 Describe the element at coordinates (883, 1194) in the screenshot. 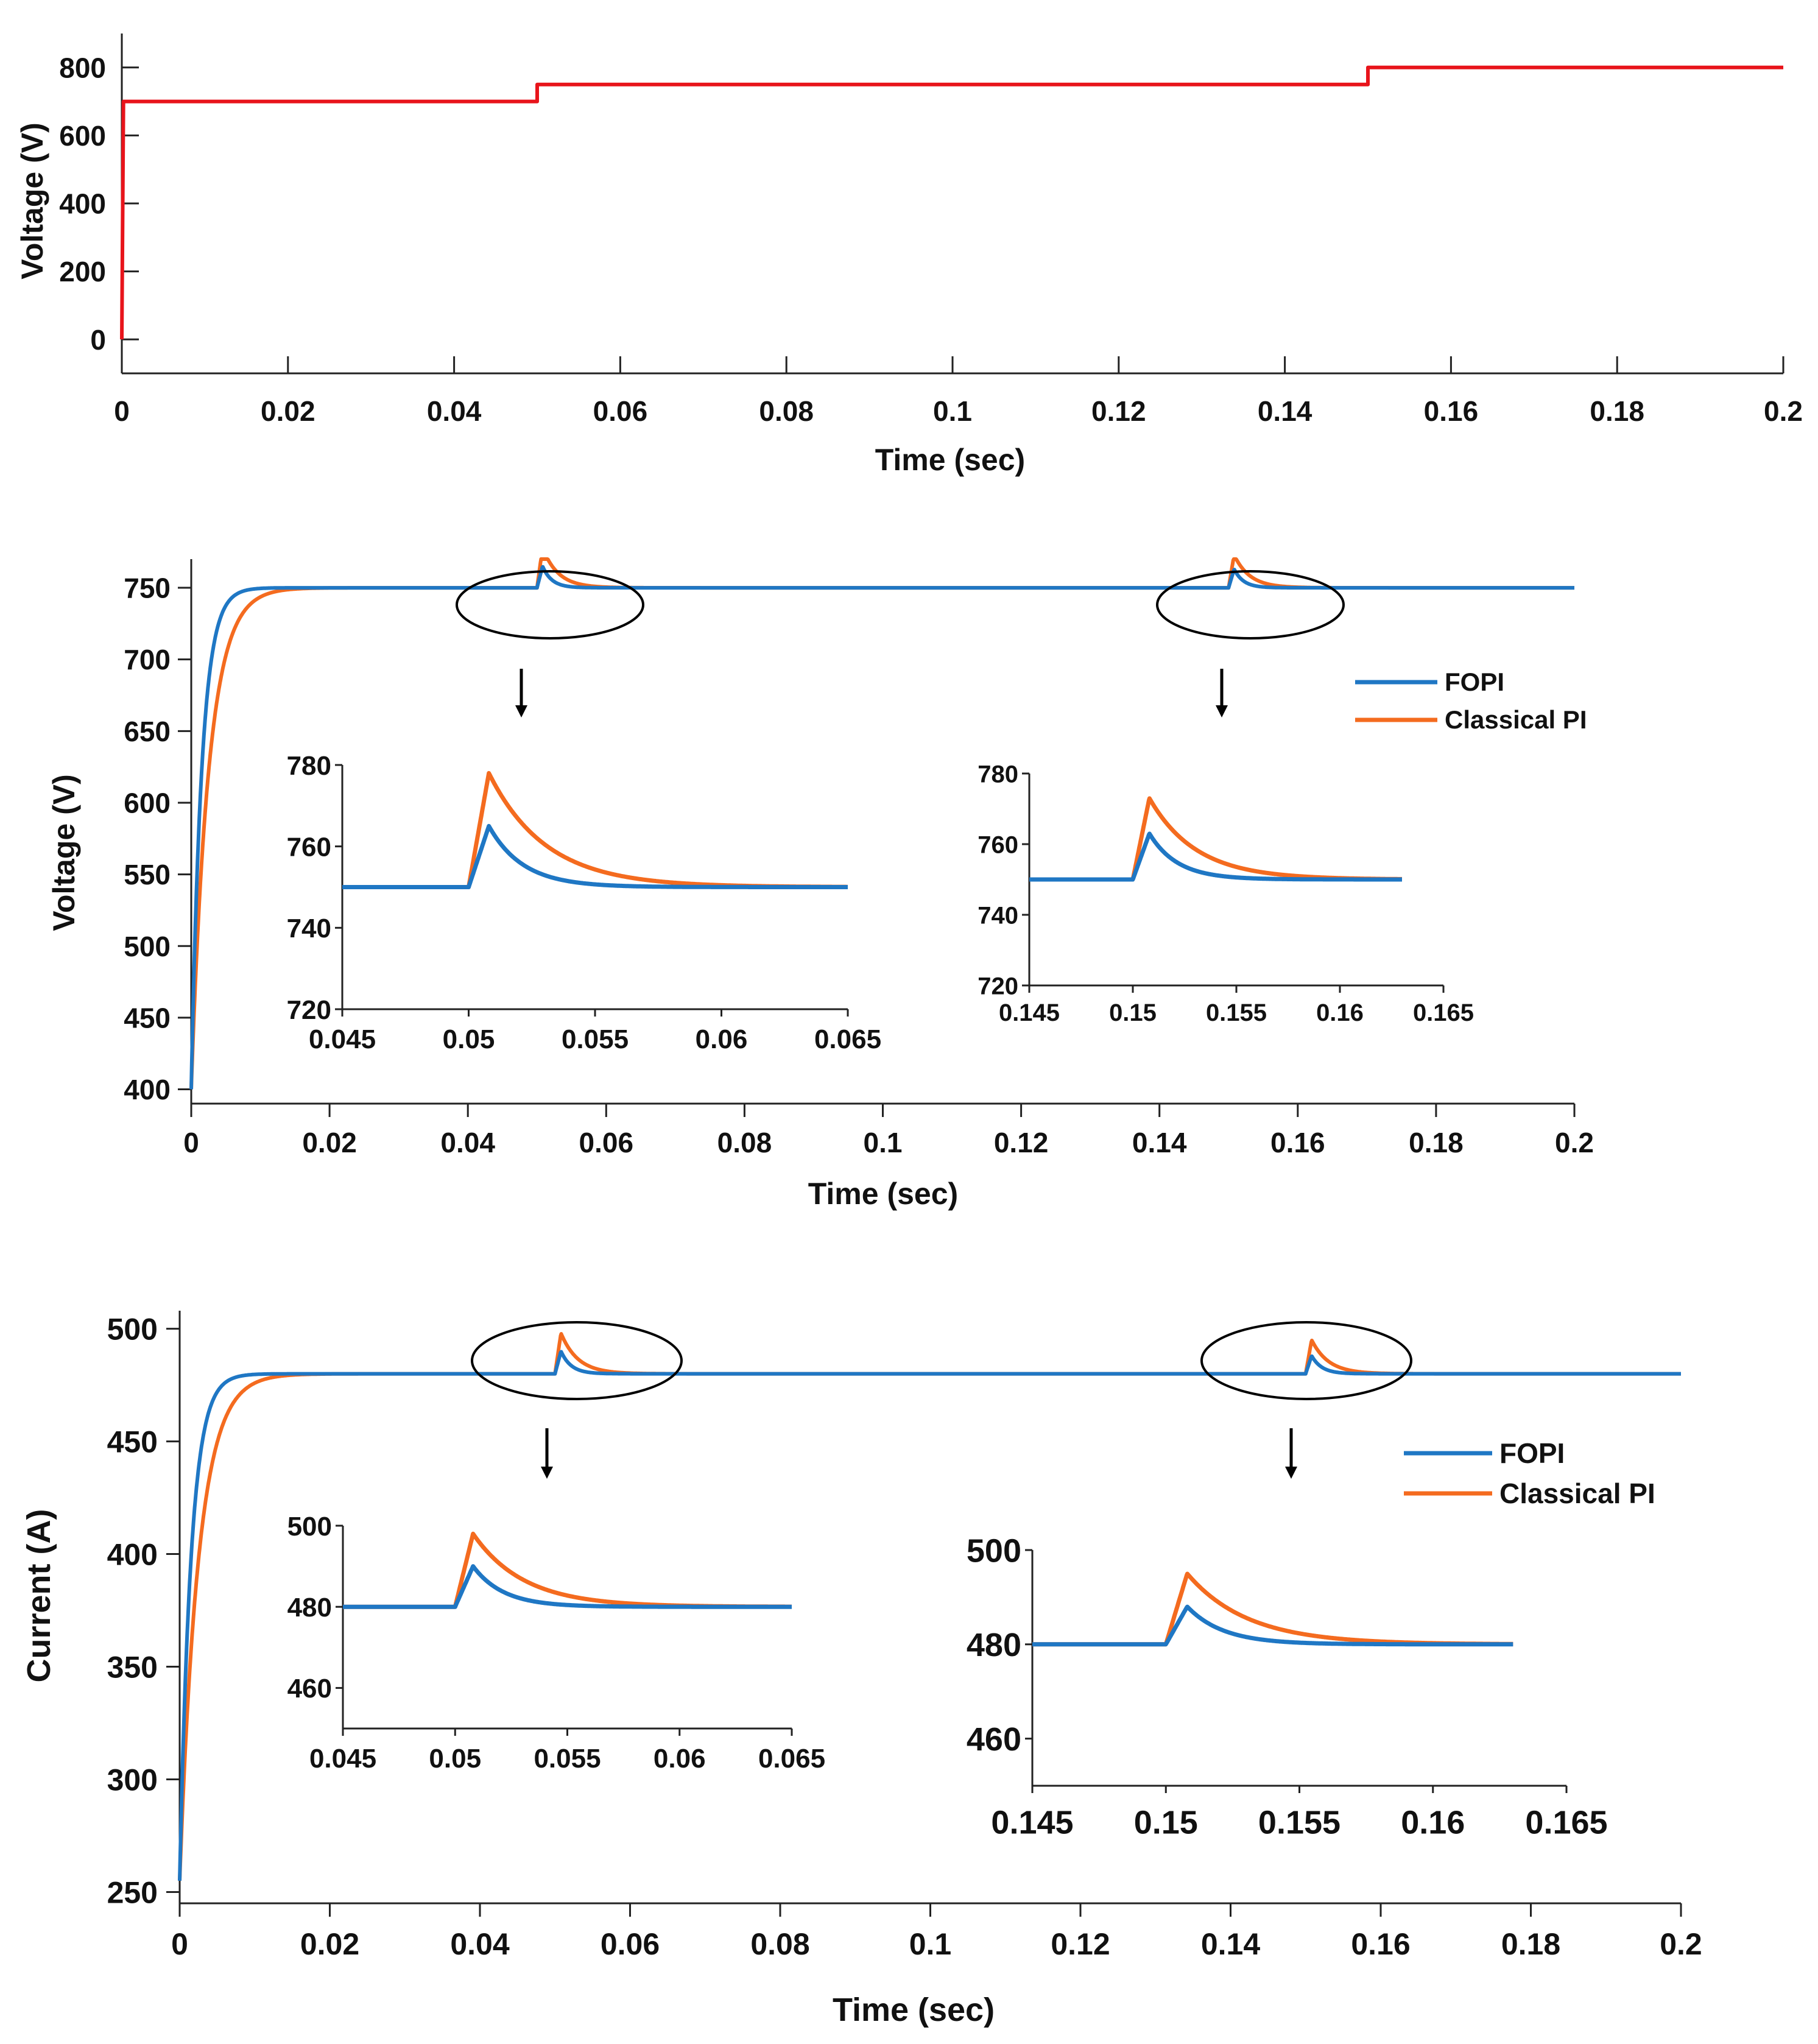

I see `p2-xlabel: Time (sec)` at that location.